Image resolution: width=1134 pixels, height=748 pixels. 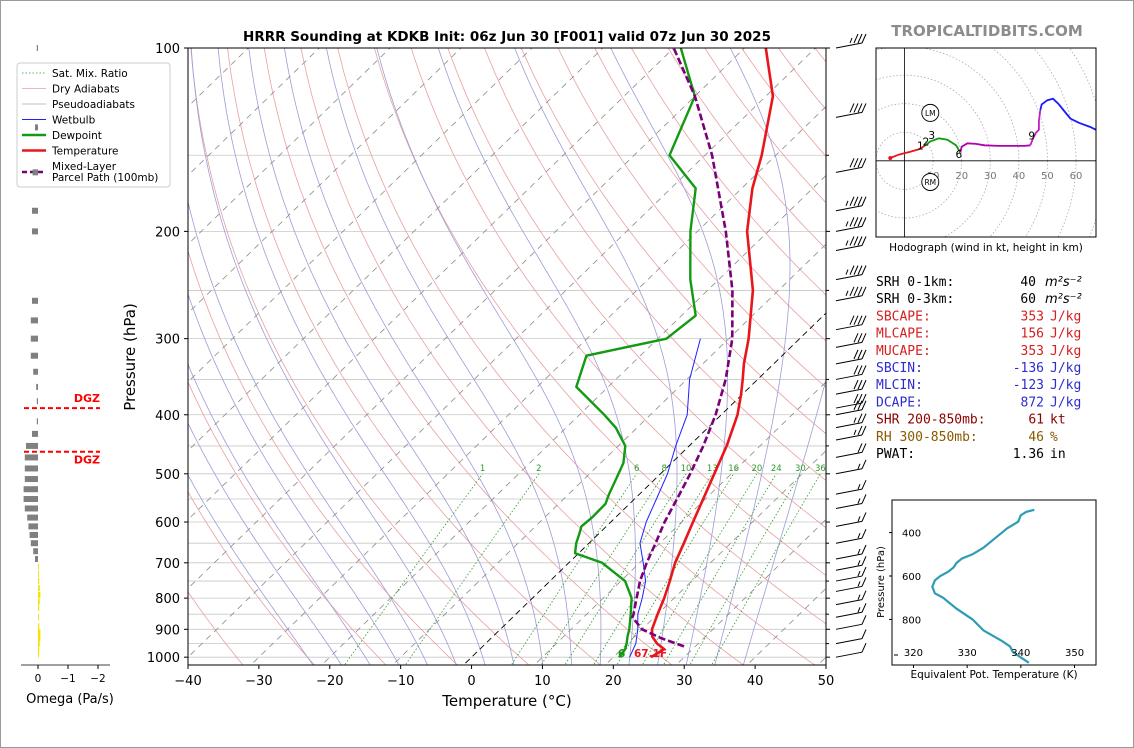 What do you see at coordinates (613, 681) in the screenshot?
I see `temp-tick-label: 20` at bounding box center [613, 681].